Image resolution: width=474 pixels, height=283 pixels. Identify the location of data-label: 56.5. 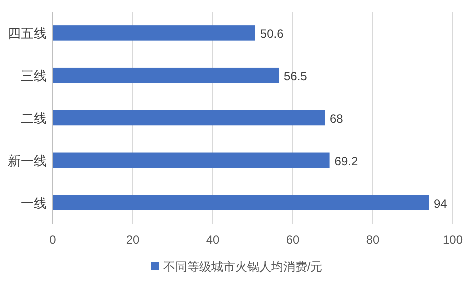
(296, 77).